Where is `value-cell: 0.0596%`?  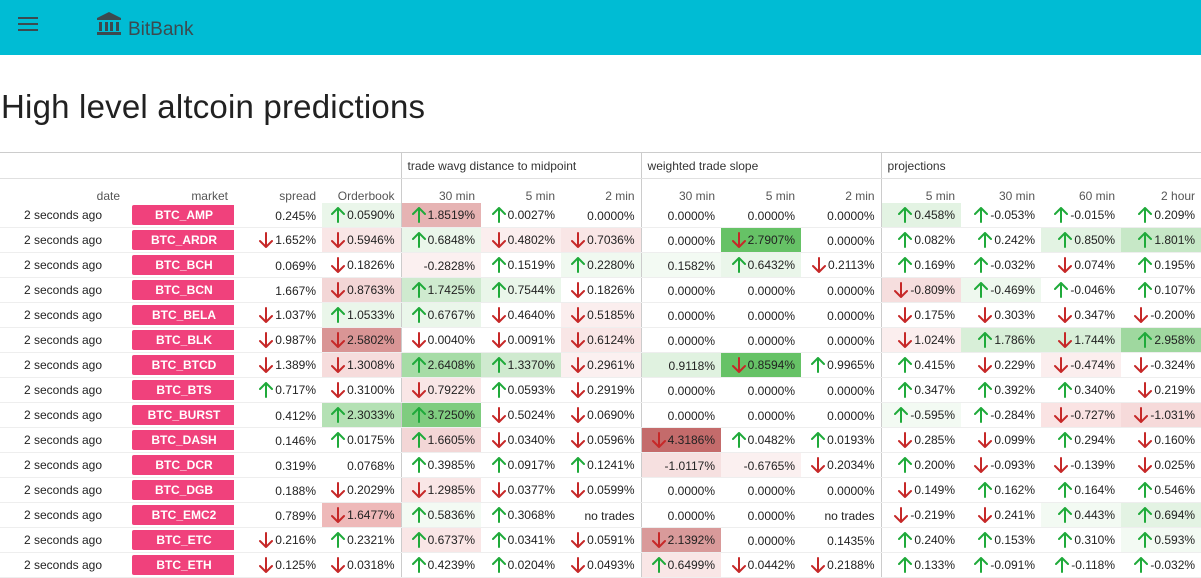
value-cell: 0.0596% is located at coordinates (601, 440).